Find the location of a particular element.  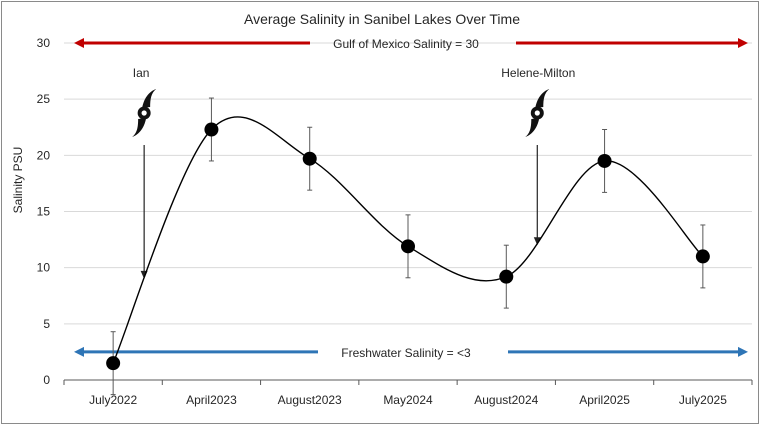

reference-line-label: Gulf of Mexico Salinity = 30 is located at coordinates (406, 44).